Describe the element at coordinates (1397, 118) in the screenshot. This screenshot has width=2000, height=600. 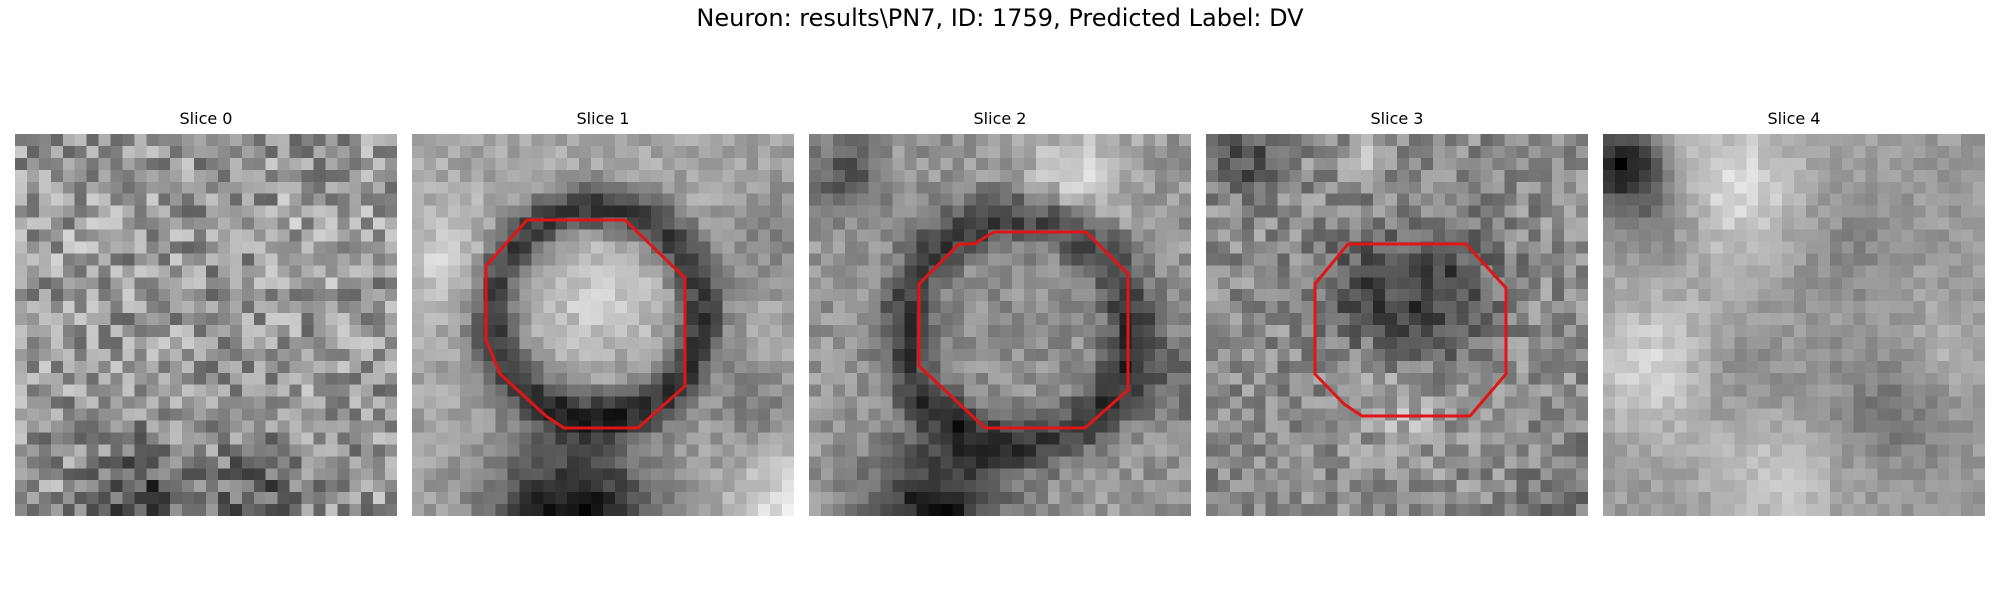
I see `slice-title: Slice 3` at that location.